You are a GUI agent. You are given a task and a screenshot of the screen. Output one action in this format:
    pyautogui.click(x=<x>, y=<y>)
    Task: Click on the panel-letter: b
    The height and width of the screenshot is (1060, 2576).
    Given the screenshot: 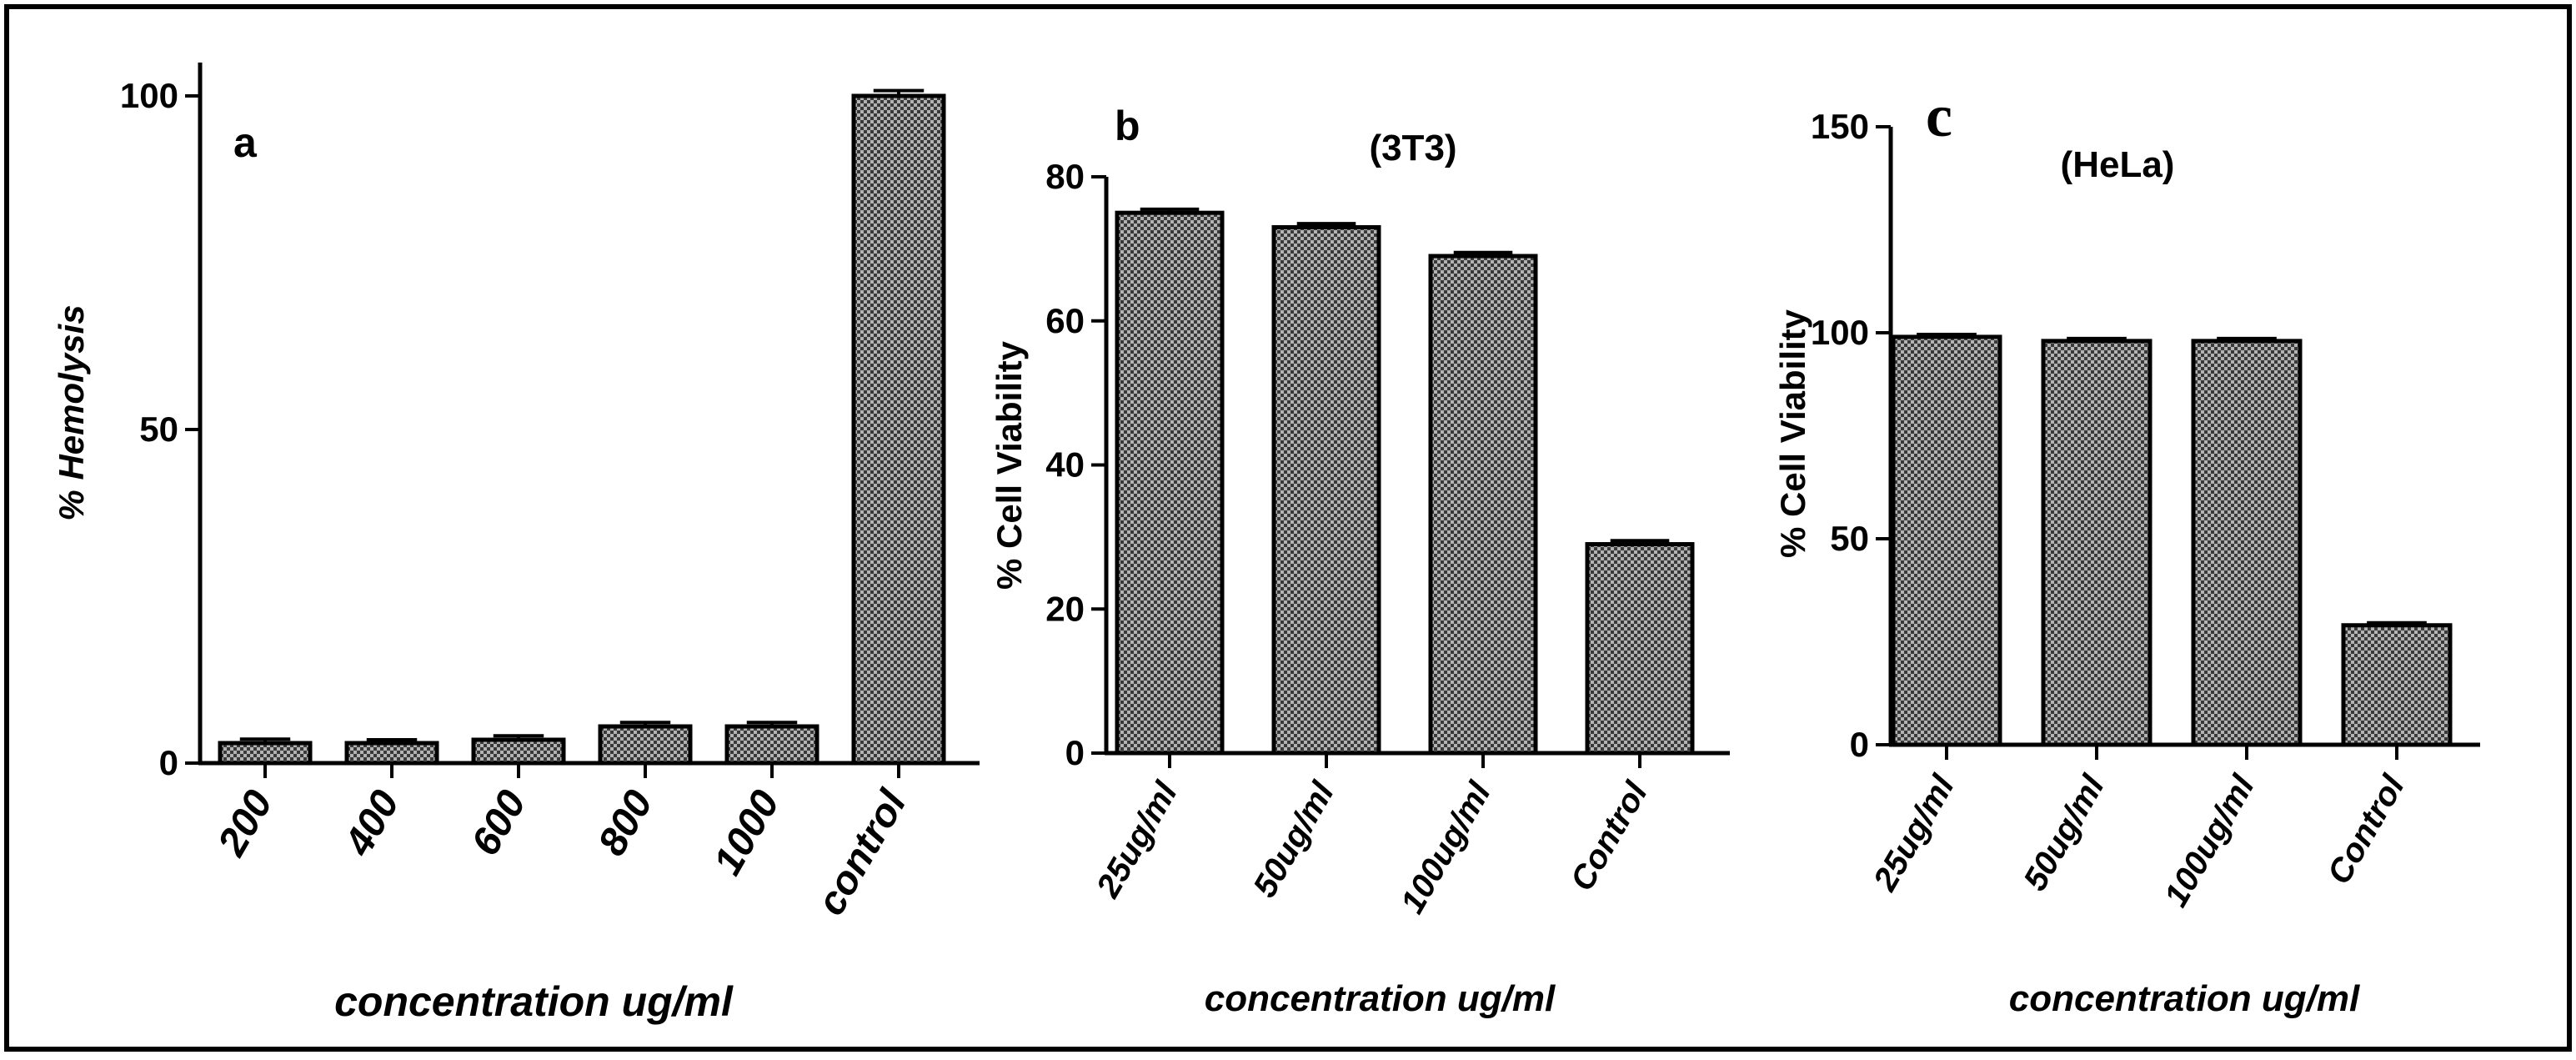 What is the action you would take?
    pyautogui.click(x=1127, y=126)
    